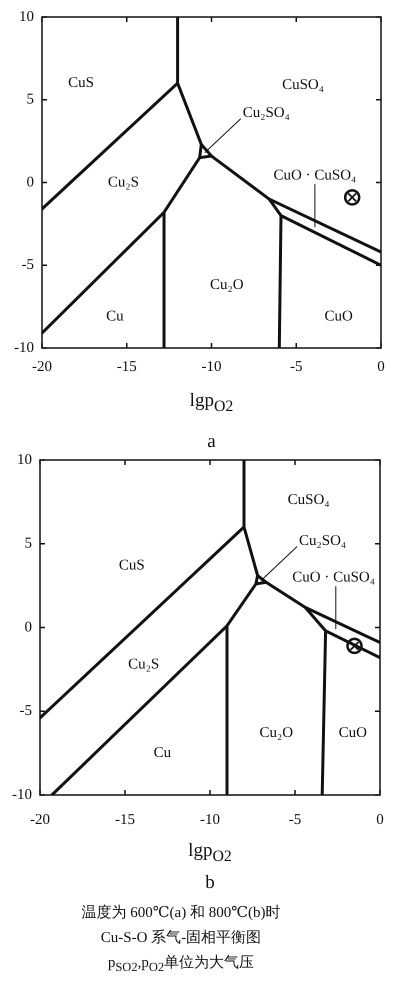 The image size is (400, 986). I want to click on text: b, so click(210, 883).